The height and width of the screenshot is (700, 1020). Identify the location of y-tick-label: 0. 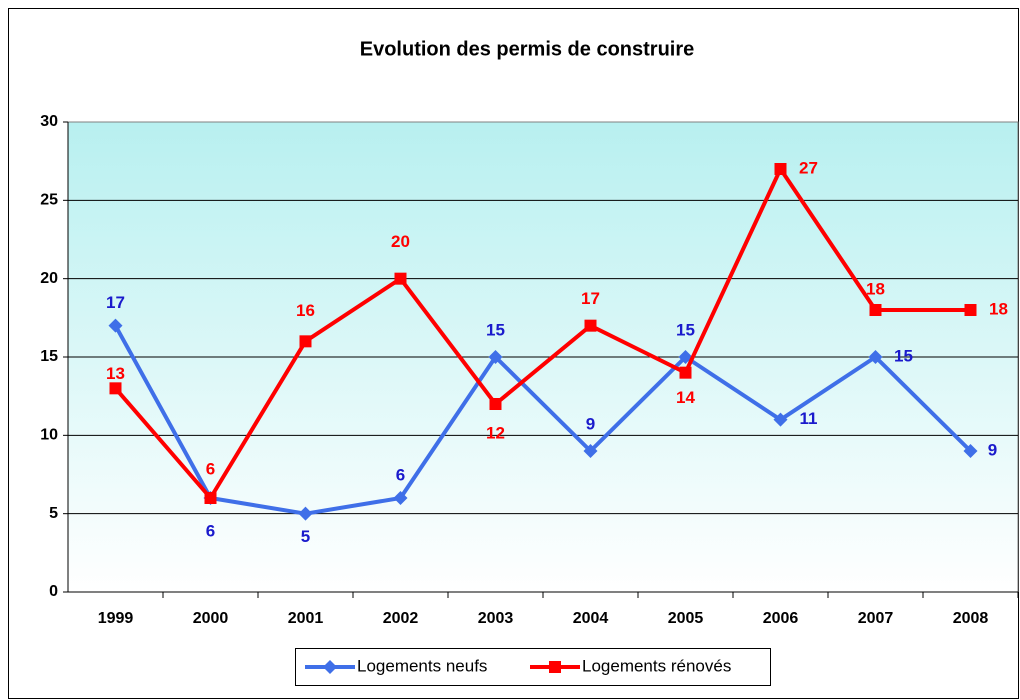
(53, 591).